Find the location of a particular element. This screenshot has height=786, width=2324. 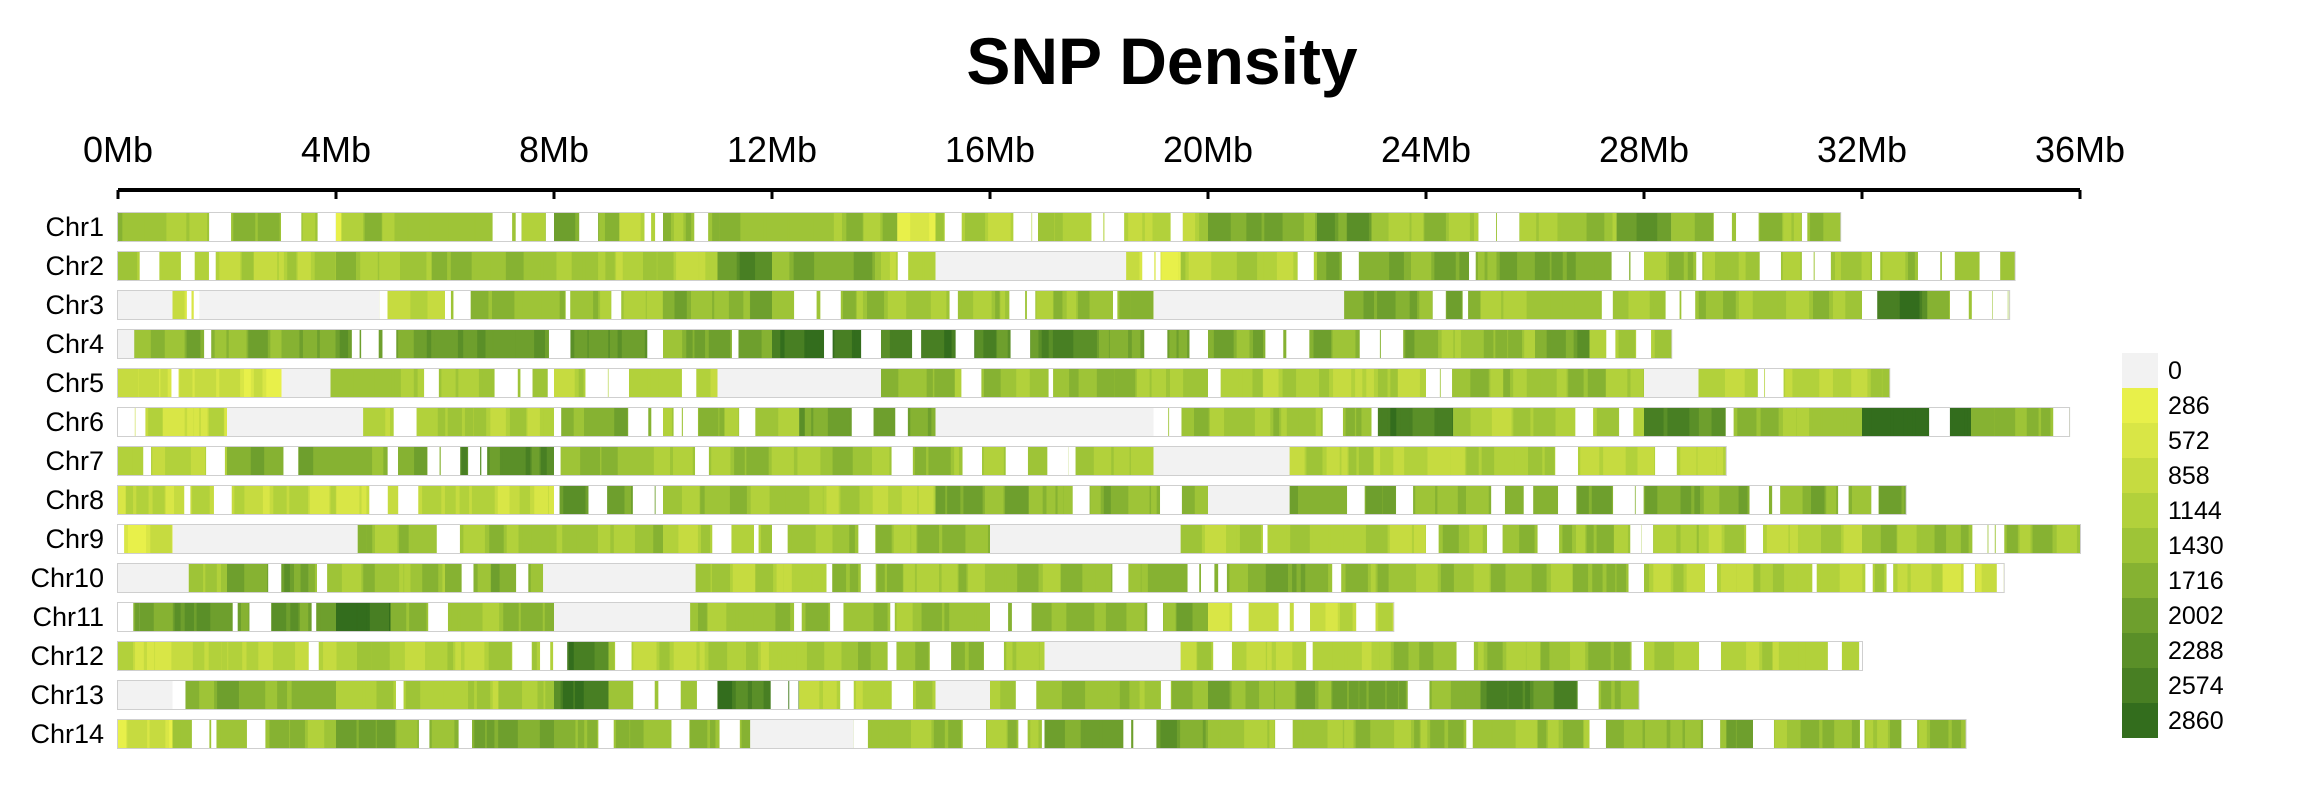

chromosome-label: Chr4 is located at coordinates (74, 344).